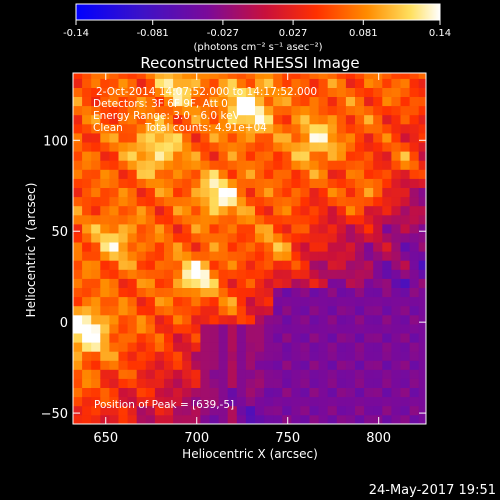 This screenshot has height=500, width=500. I want to click on chart-title: Reconstructed RHESSI Image, so click(249, 63).